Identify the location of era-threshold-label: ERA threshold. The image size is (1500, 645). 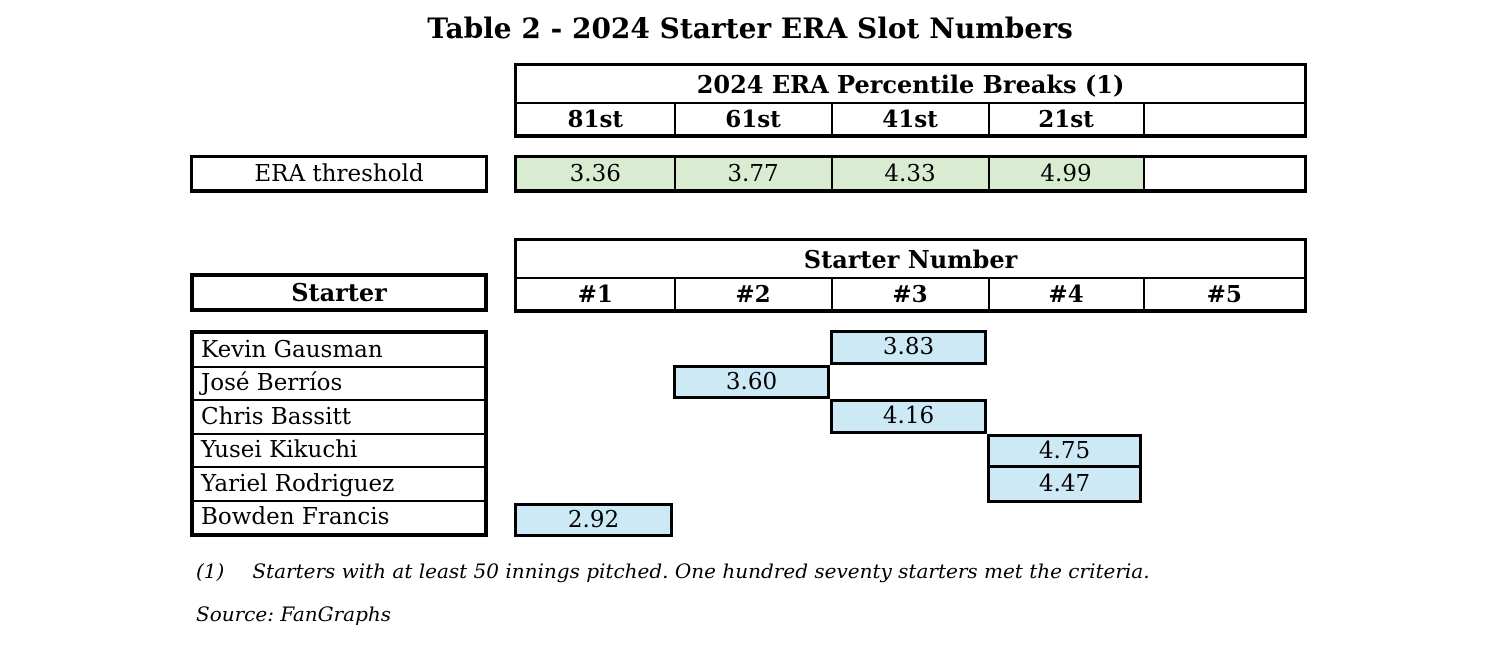
(339, 174).